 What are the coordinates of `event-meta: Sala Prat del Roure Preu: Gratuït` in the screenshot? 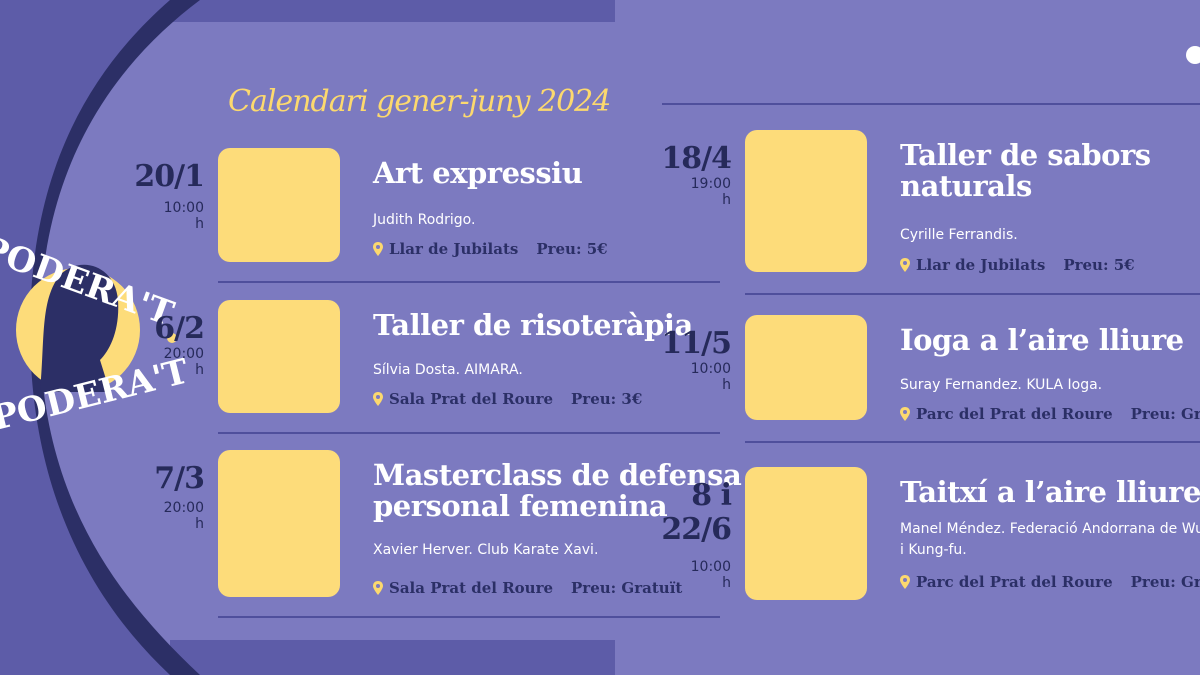 It's located at (536, 588).